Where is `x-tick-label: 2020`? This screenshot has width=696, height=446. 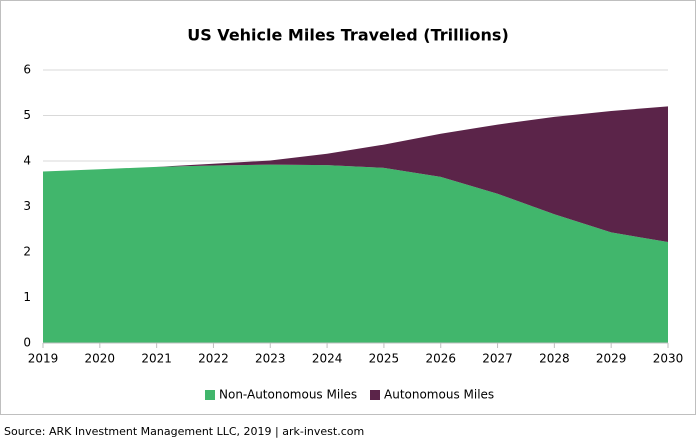 x-tick-label: 2020 is located at coordinates (100, 359).